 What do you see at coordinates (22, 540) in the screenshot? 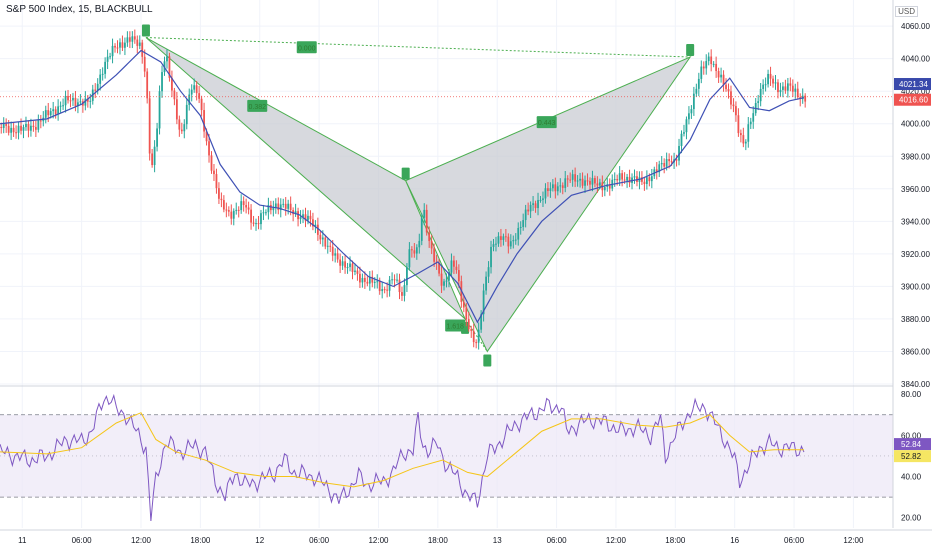
I see `time-tick-label: 11` at bounding box center [22, 540].